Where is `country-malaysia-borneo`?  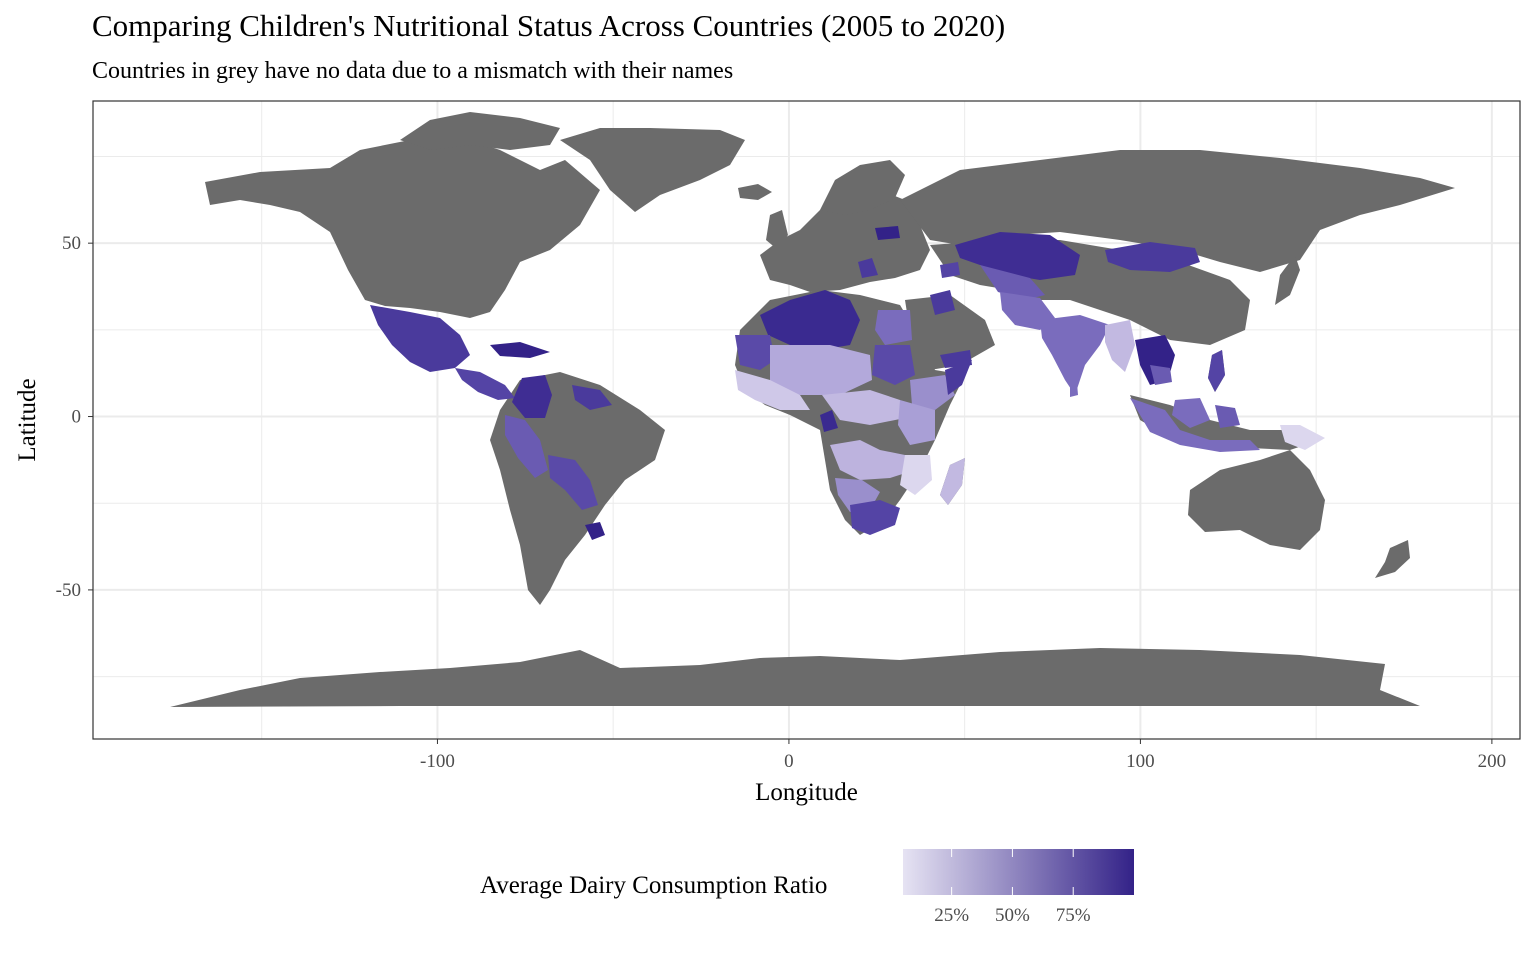 country-malaysia-borneo is located at coordinates (1191, 413).